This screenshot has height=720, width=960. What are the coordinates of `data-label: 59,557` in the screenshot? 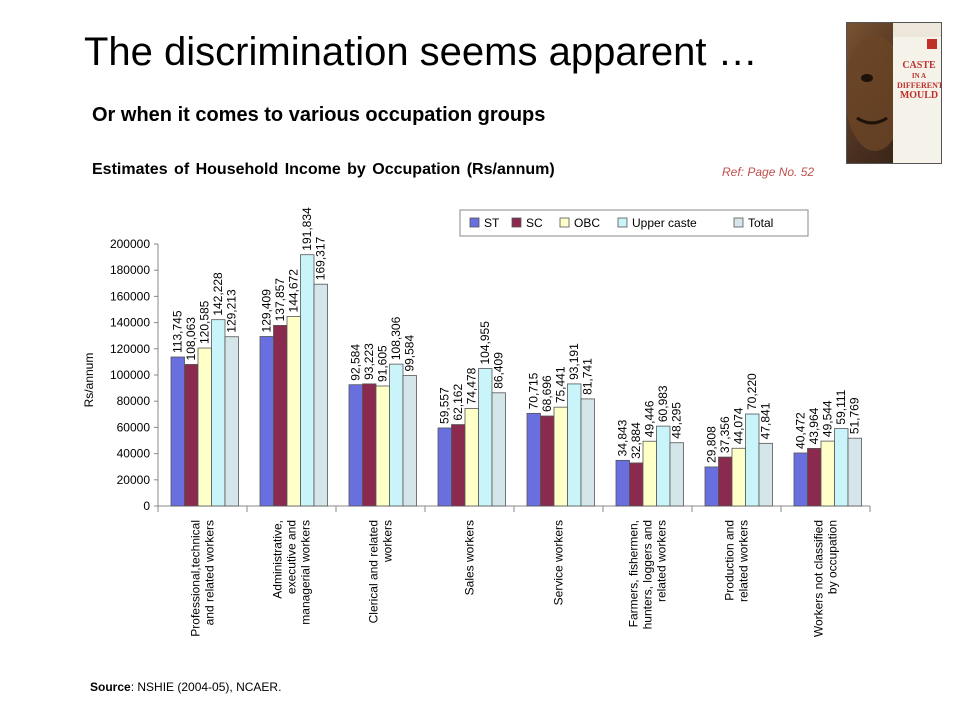 It's located at (445, 405).